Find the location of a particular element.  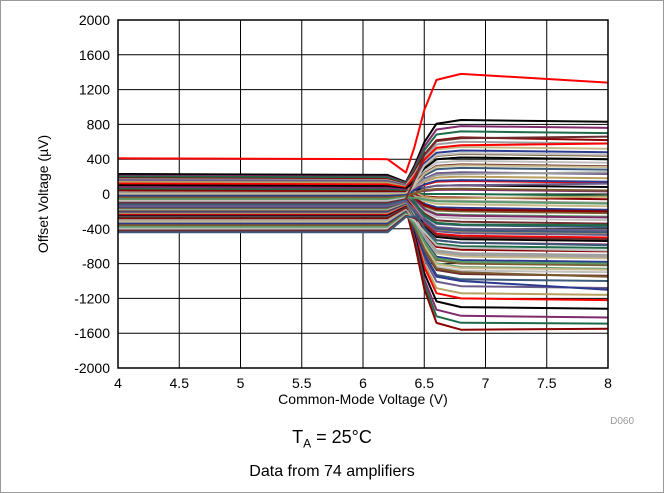

x-tick-labels: 4 4.5 5 5.5 6 6.5 7 7.5 8 is located at coordinates (363, 383).